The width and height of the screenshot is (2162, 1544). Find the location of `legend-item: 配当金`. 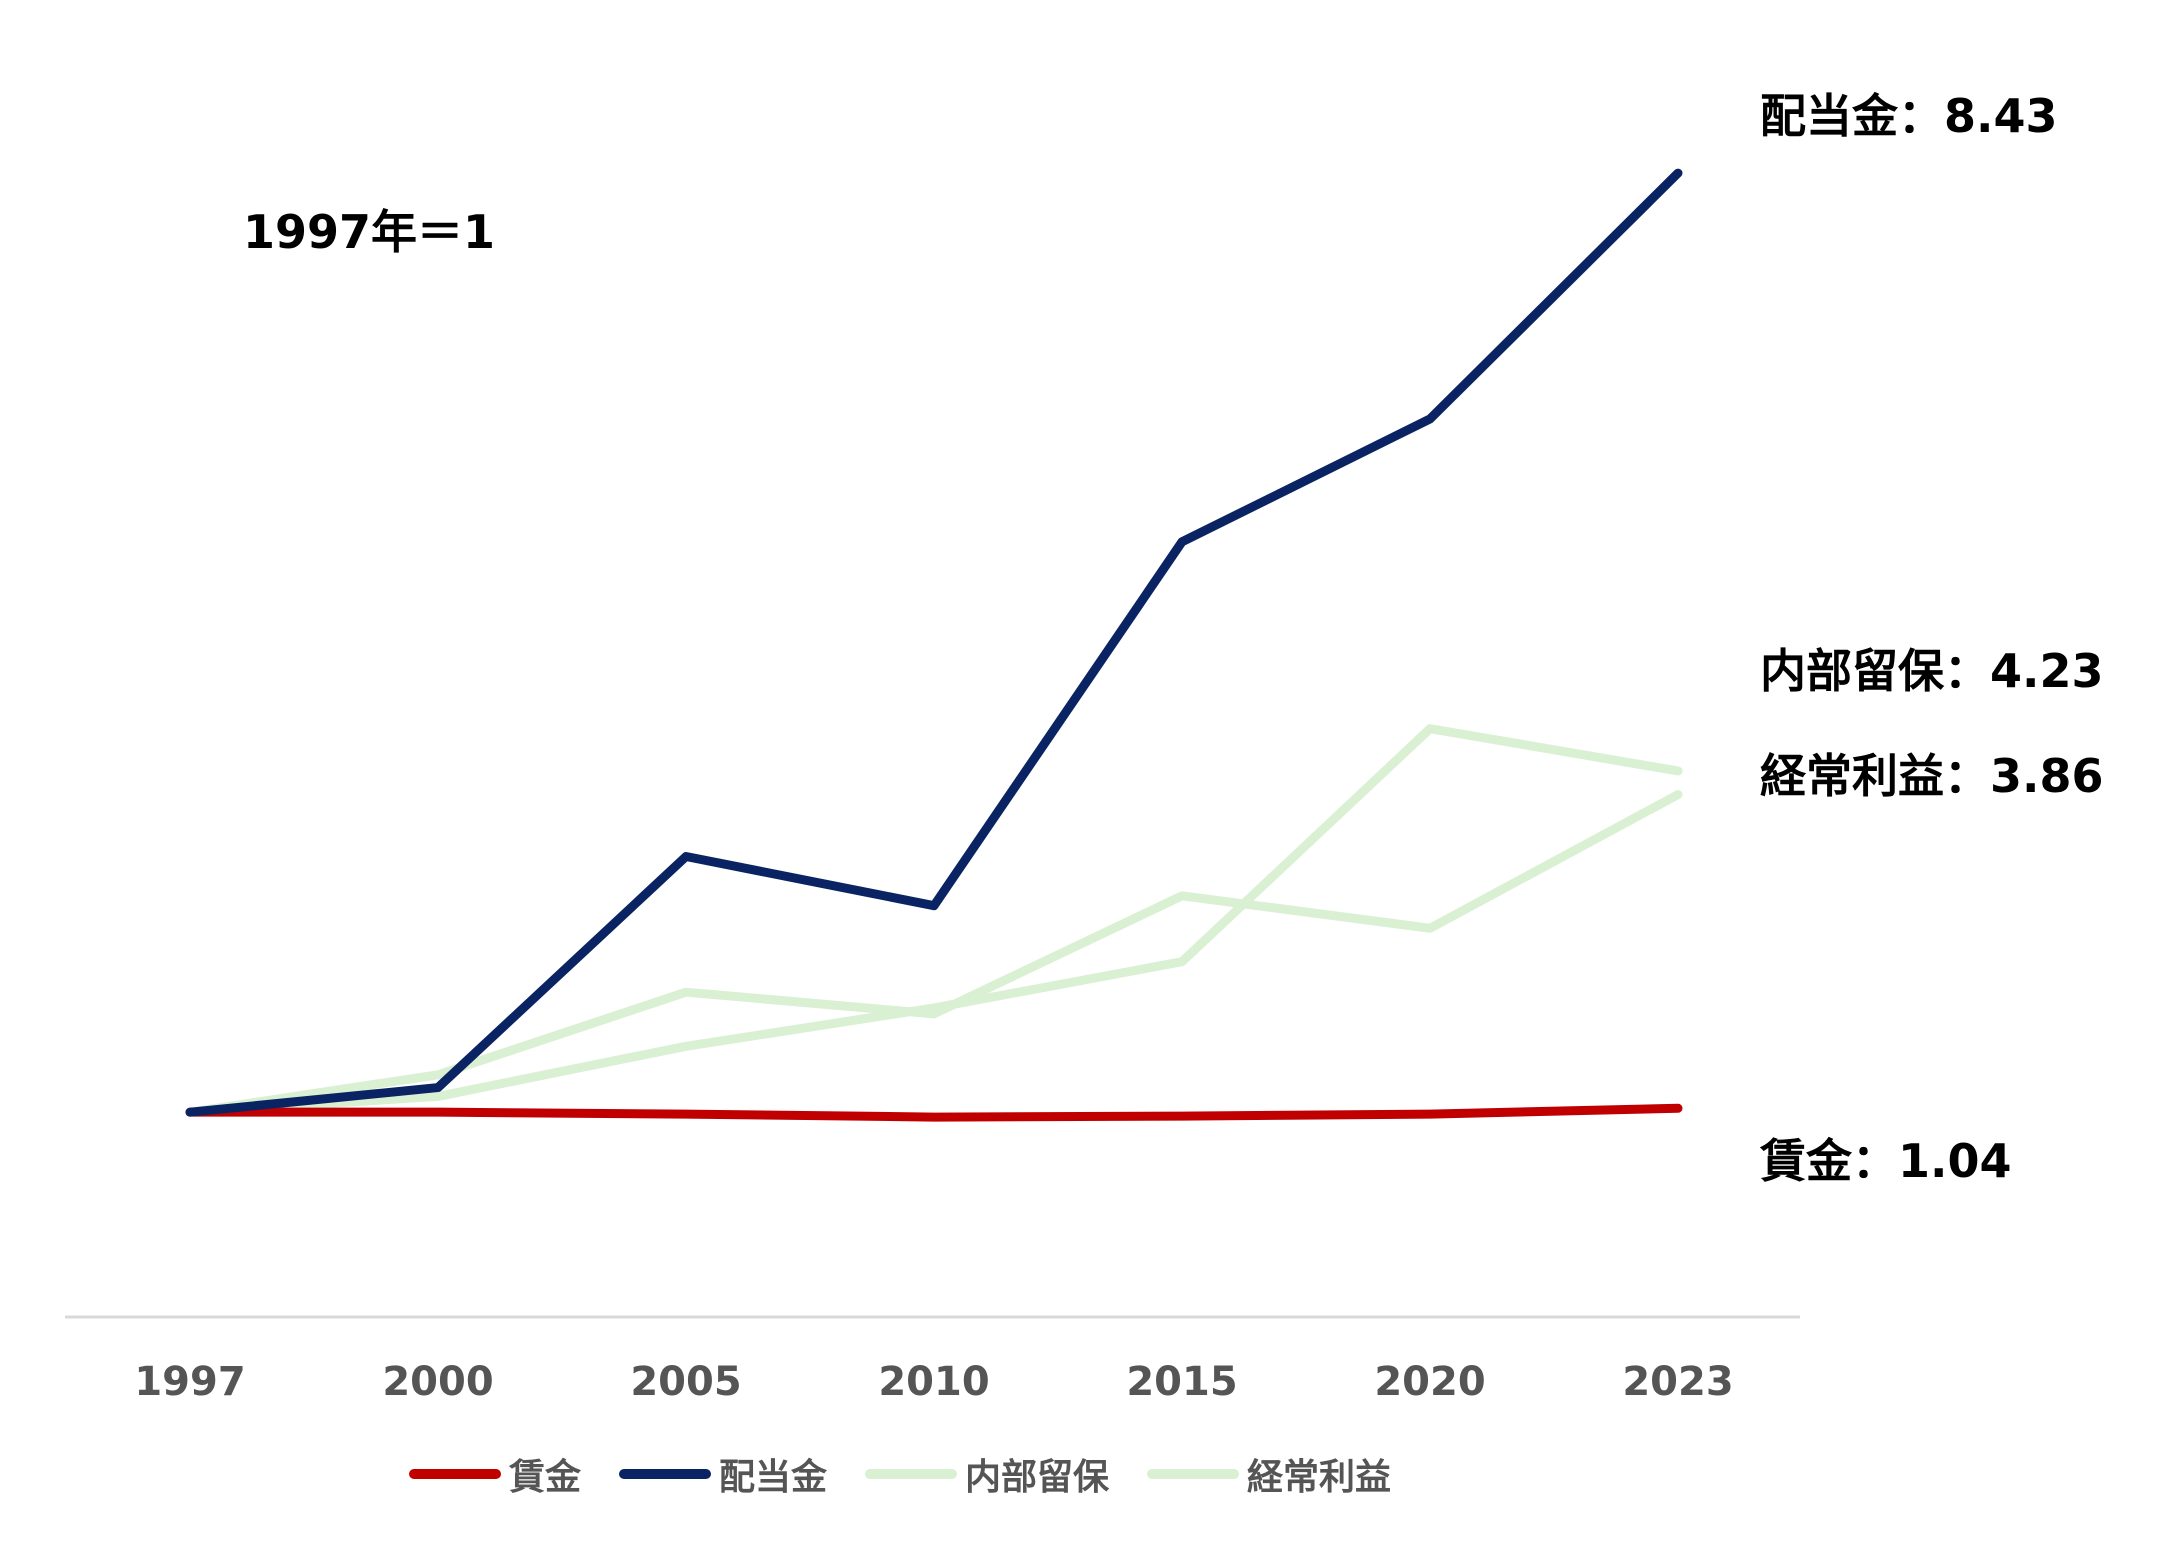

legend-item: 配当金 is located at coordinates (722, 1474).